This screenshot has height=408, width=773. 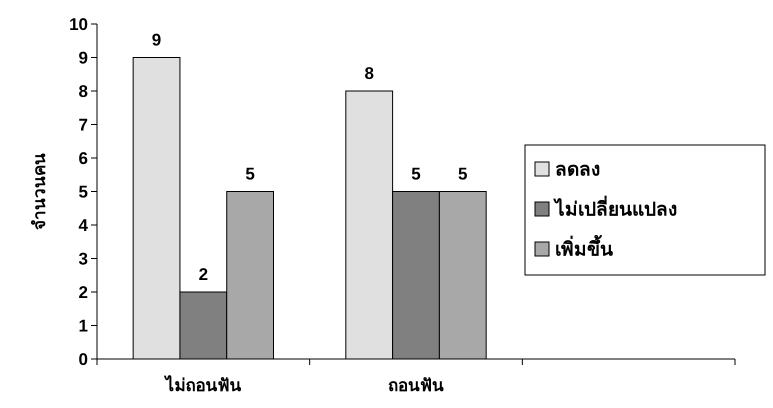 What do you see at coordinates (203, 274) in the screenshot?
I see `data-label: 2` at bounding box center [203, 274].